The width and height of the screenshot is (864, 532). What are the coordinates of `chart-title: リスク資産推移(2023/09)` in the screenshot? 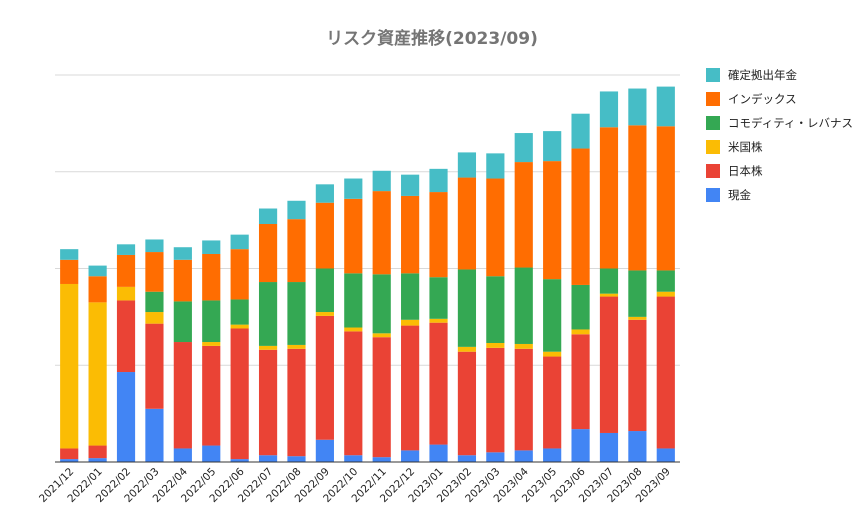 It's located at (432, 38).